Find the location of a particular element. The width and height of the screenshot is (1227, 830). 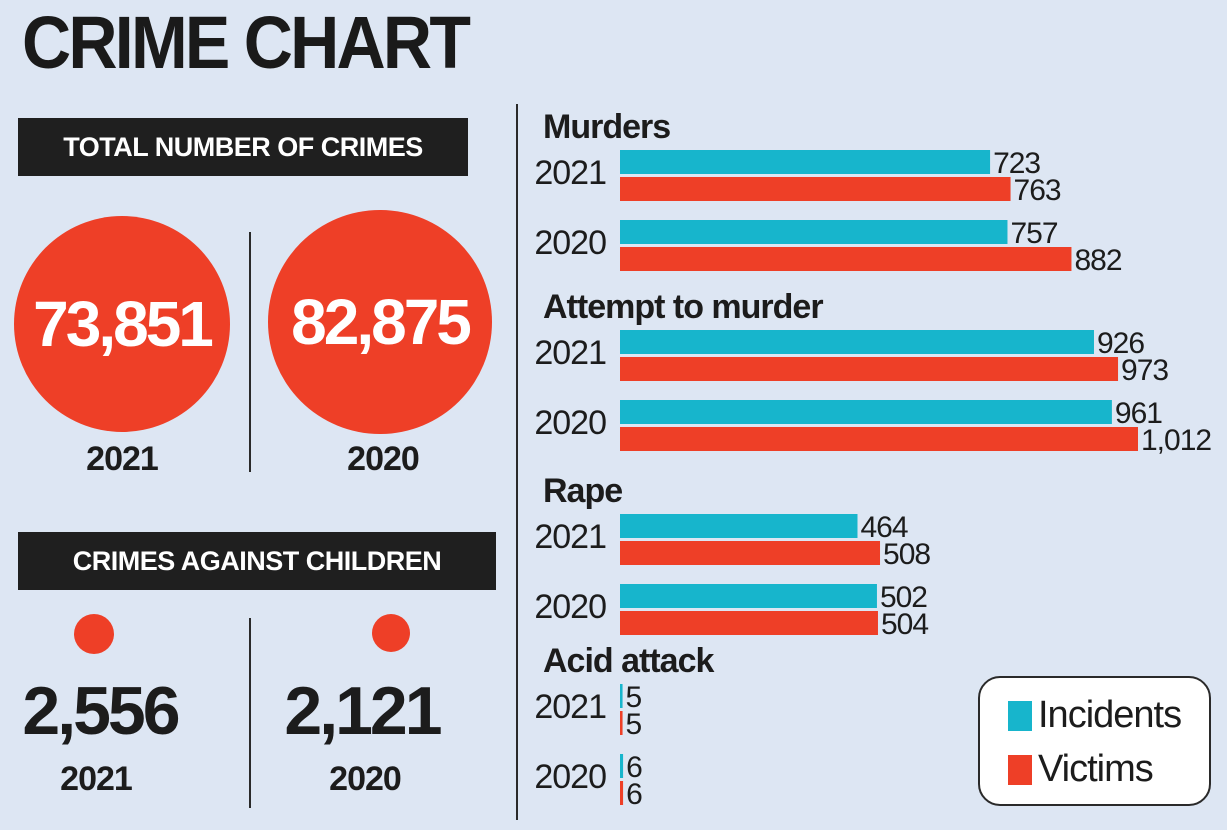

label-victims-1-0: 973 is located at coordinates (1144, 370).